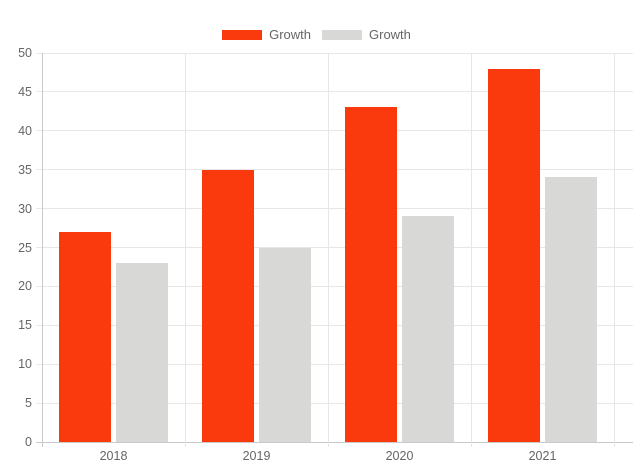 This screenshot has width=633, height=475. Describe the element at coordinates (28, 403) in the screenshot. I see `y-axis-tick-label: 5` at that location.